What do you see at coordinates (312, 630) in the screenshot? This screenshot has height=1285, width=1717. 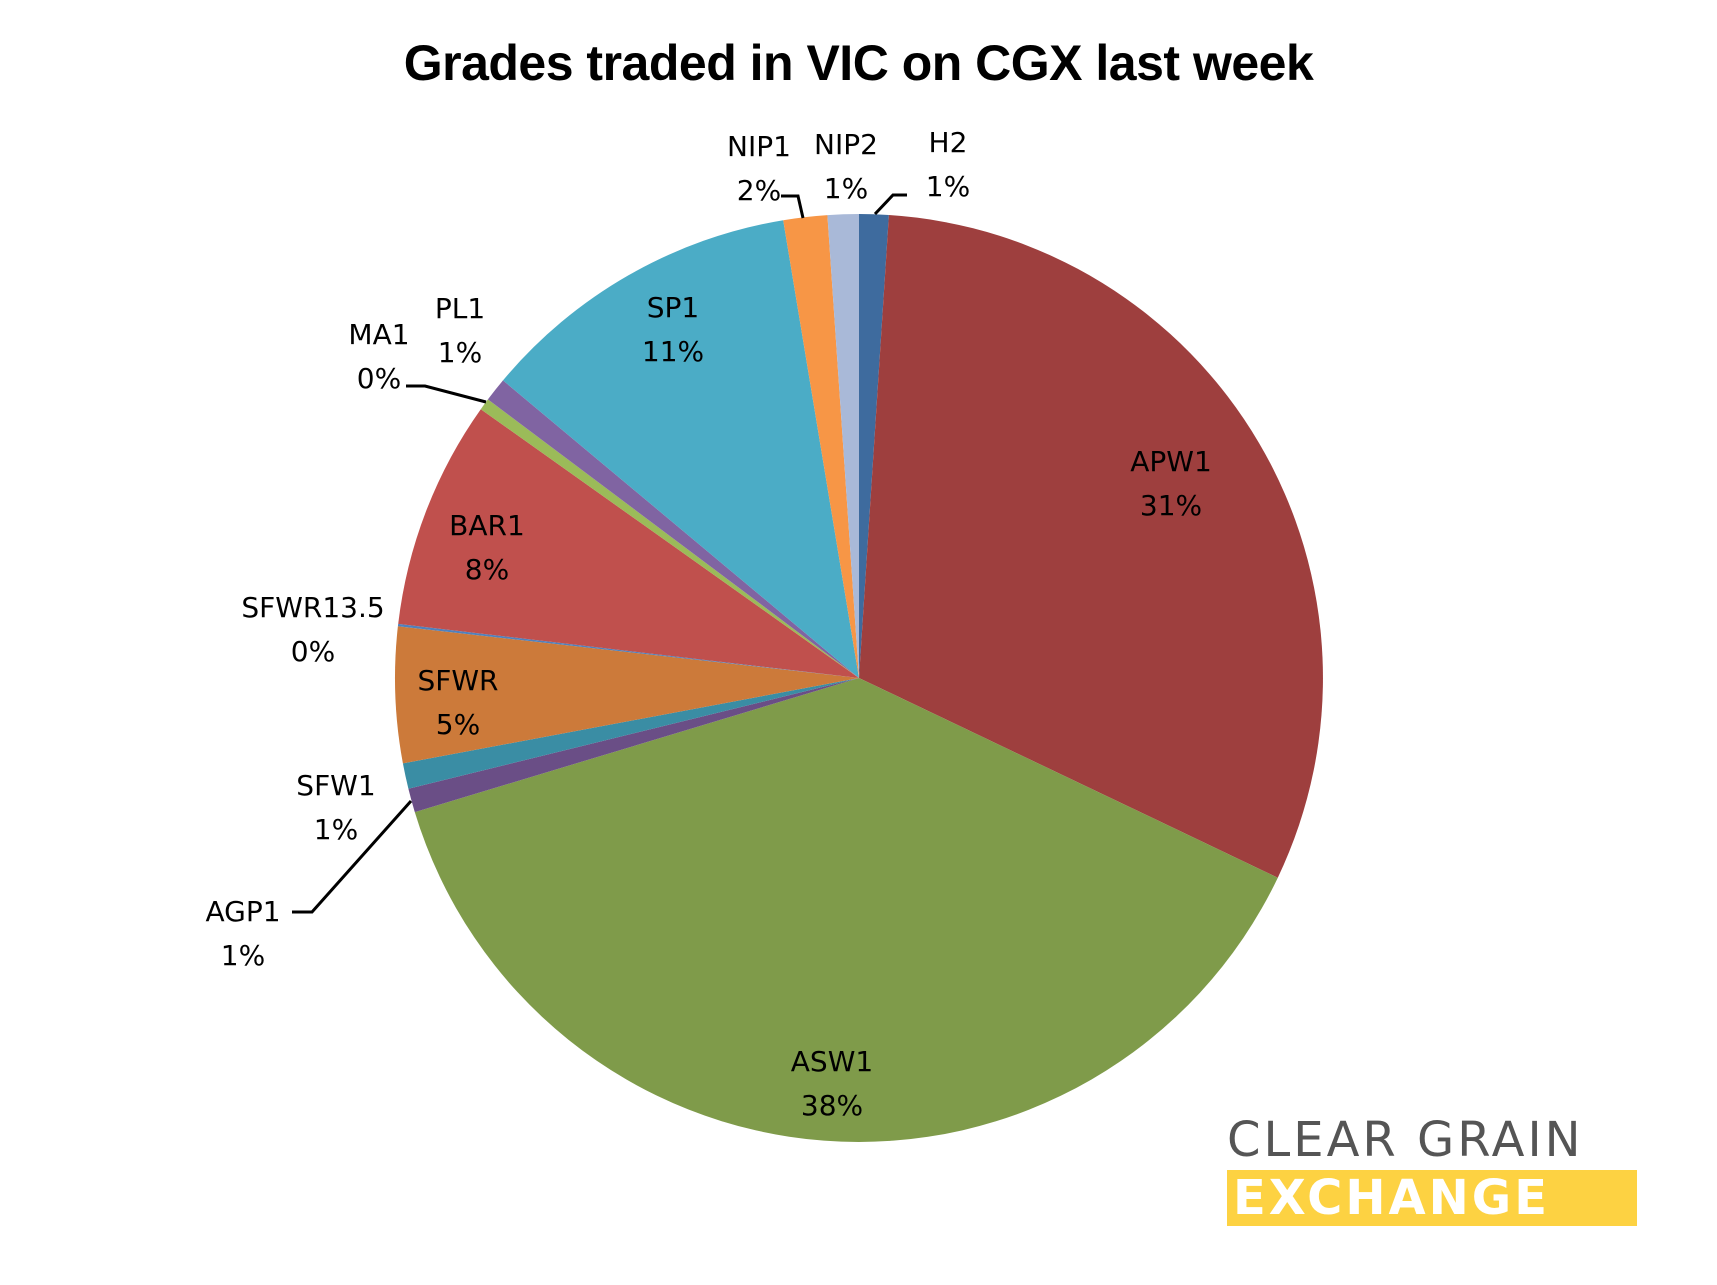 I see `label-sfwr135: SFWR13.5 0%` at bounding box center [312, 630].